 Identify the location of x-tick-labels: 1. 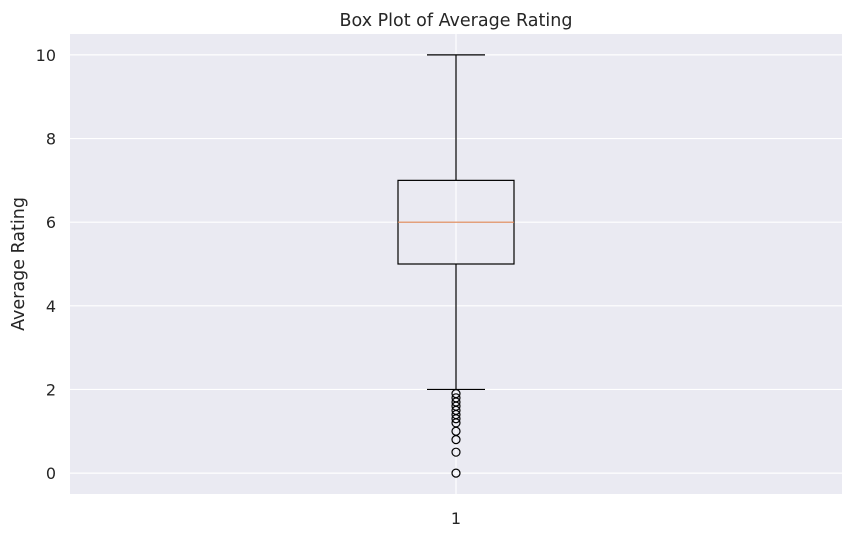
(456, 518).